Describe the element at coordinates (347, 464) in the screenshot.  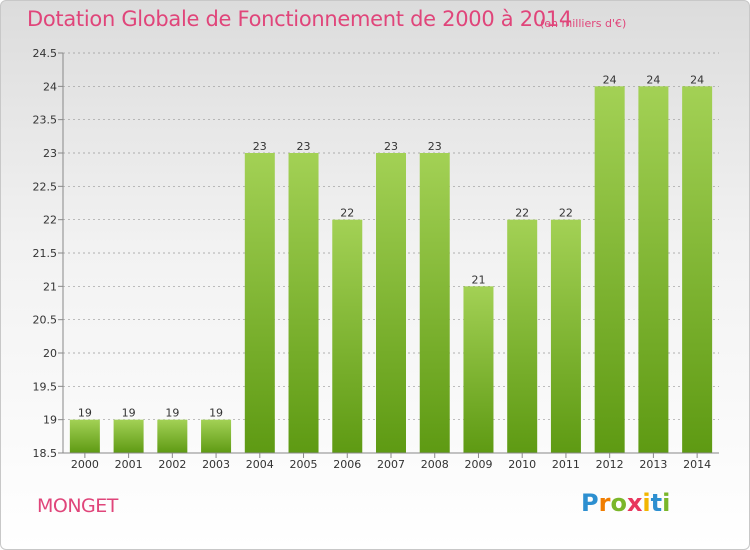
I see `x-tick-label: 2006` at that location.